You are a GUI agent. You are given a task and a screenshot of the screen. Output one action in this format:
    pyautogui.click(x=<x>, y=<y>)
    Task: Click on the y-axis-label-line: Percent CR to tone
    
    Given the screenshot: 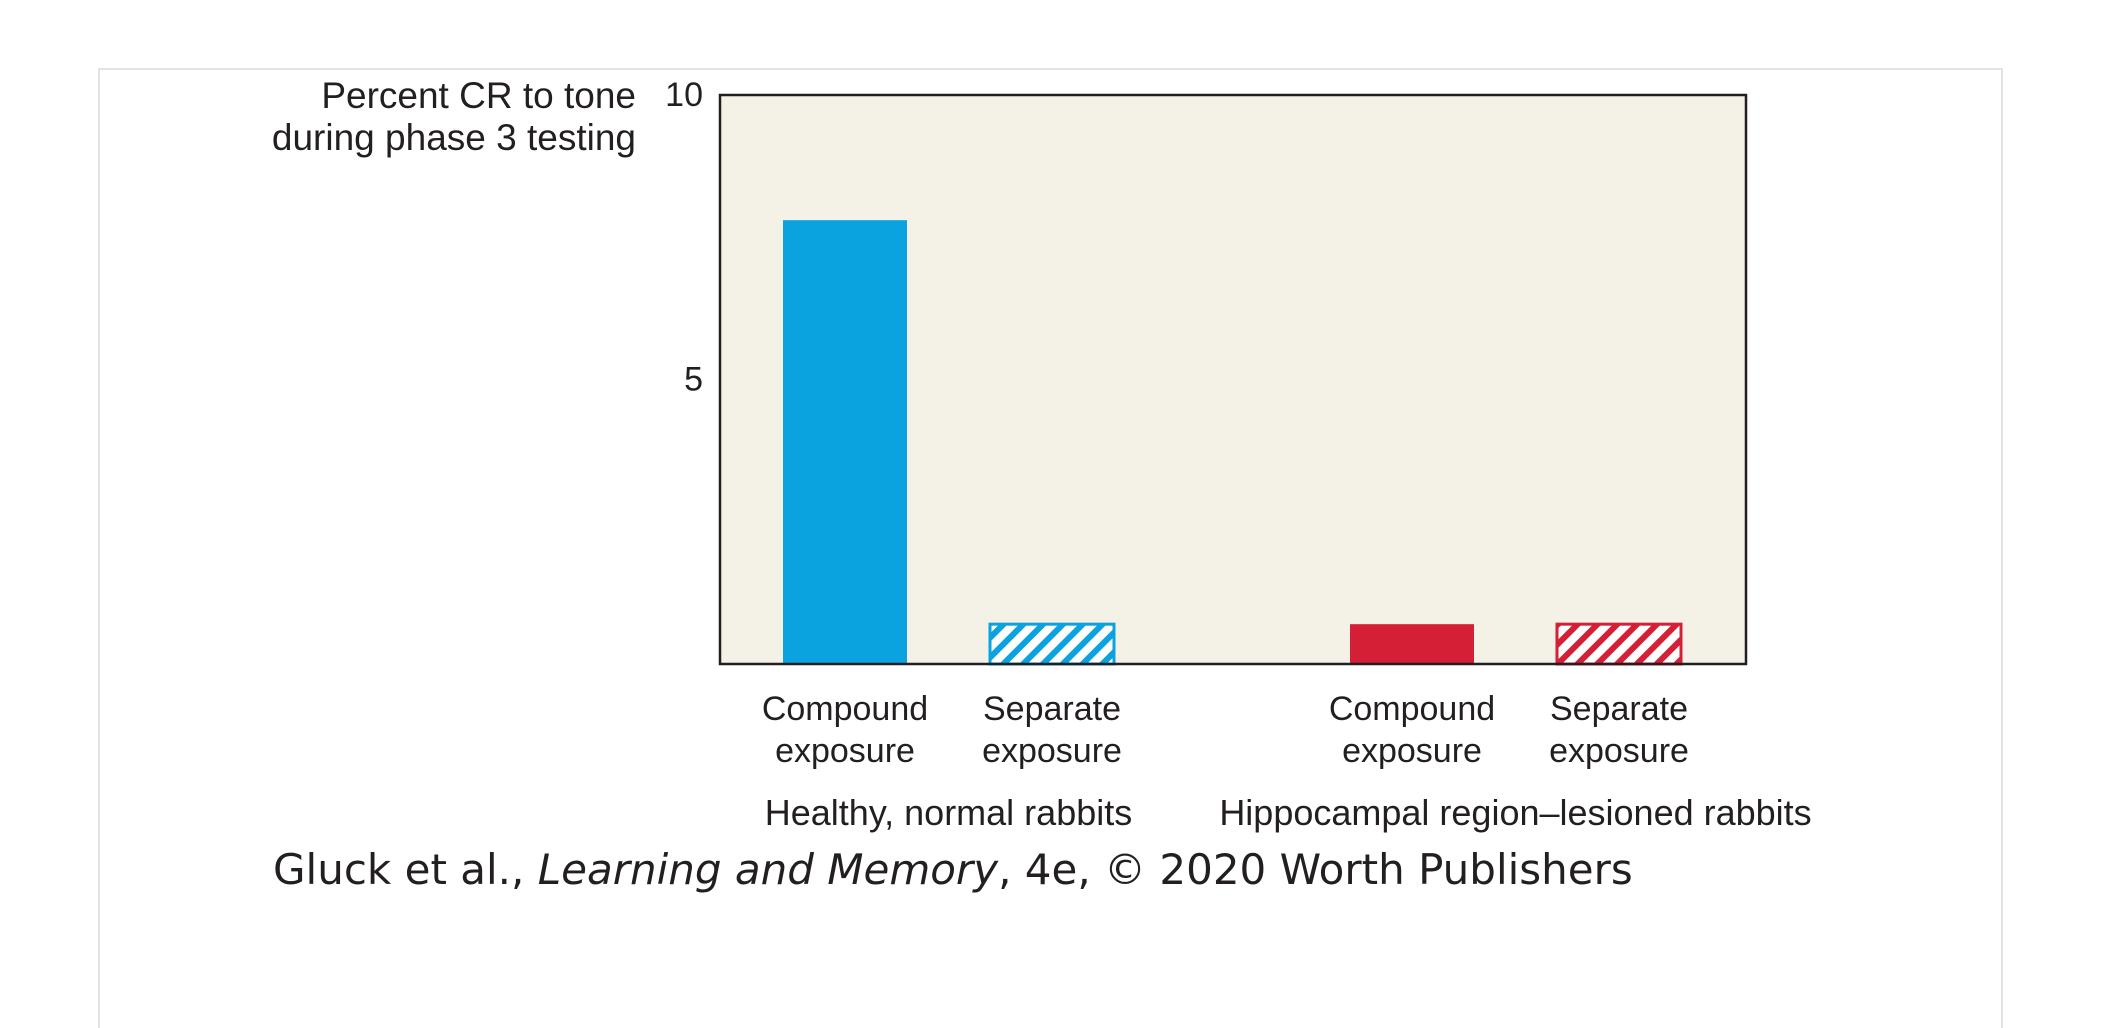 What is the action you would take?
    pyautogui.click(x=478, y=95)
    